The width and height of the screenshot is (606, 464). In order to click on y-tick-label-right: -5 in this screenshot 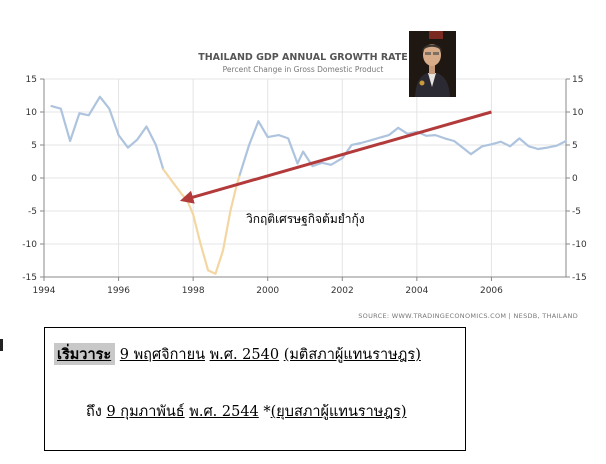, I will do `click(576, 212)`.